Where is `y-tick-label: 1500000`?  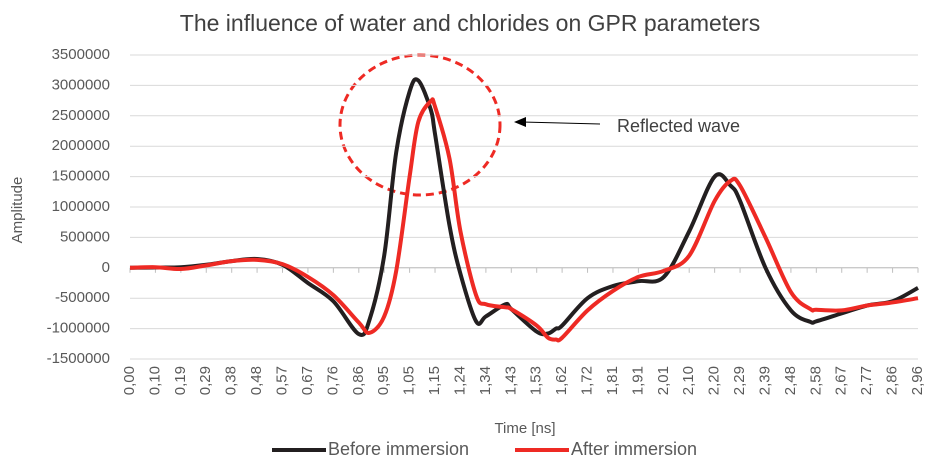 y-tick-label: 1500000 is located at coordinates (81, 176).